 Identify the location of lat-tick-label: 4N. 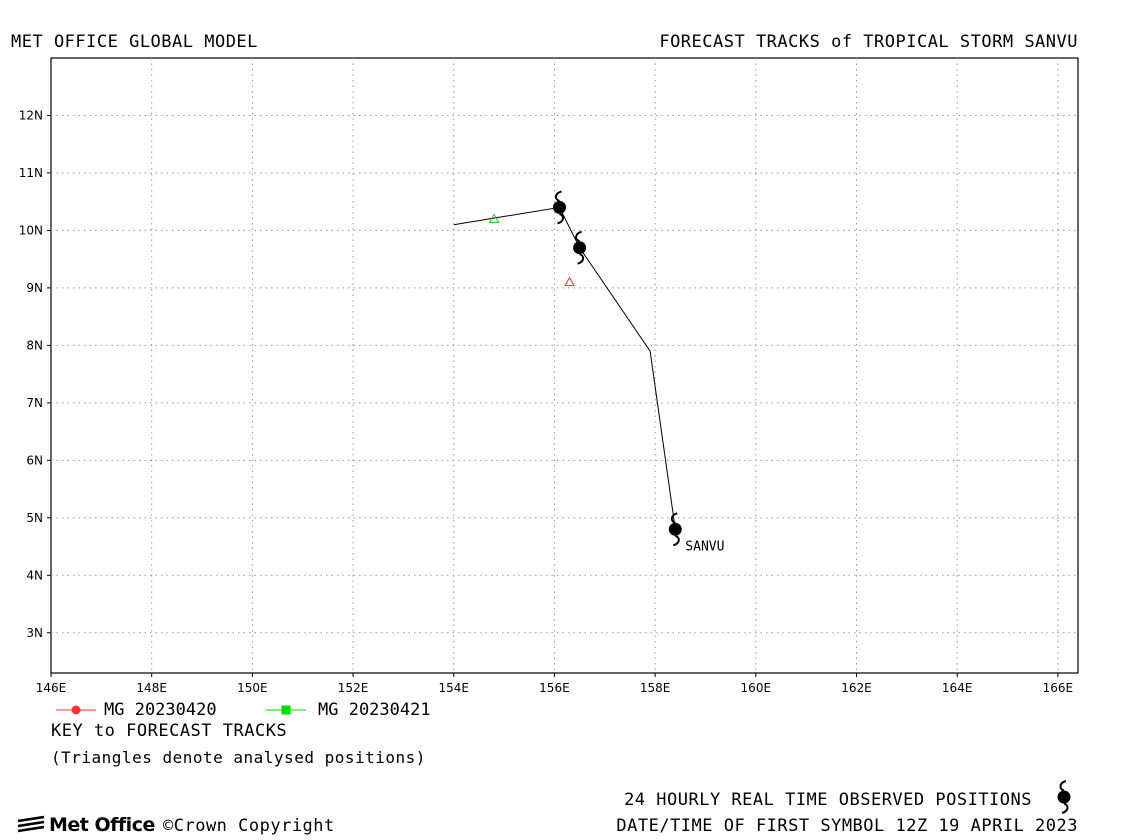
(34, 575).